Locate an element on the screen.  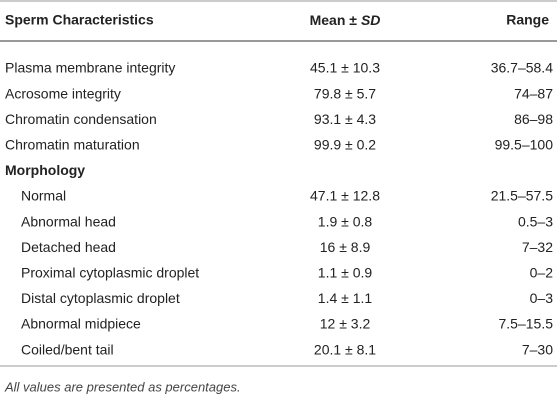
row-label: Distal cytoplasmic droplet is located at coordinates (100, 298).